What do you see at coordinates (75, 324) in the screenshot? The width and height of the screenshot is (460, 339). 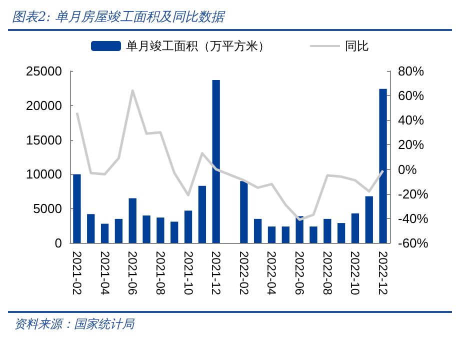 I see `text: 资料来源：国家统计局` at bounding box center [75, 324].